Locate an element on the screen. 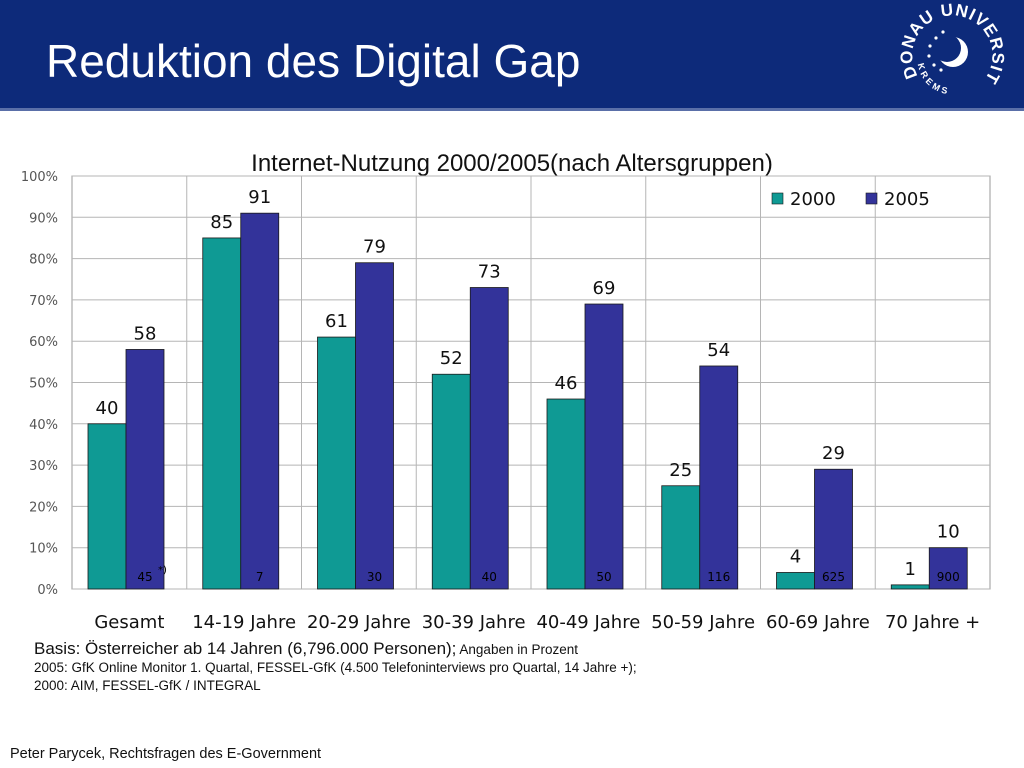 The height and width of the screenshot is (768, 1024). header-divider is located at coordinates (512, 109).